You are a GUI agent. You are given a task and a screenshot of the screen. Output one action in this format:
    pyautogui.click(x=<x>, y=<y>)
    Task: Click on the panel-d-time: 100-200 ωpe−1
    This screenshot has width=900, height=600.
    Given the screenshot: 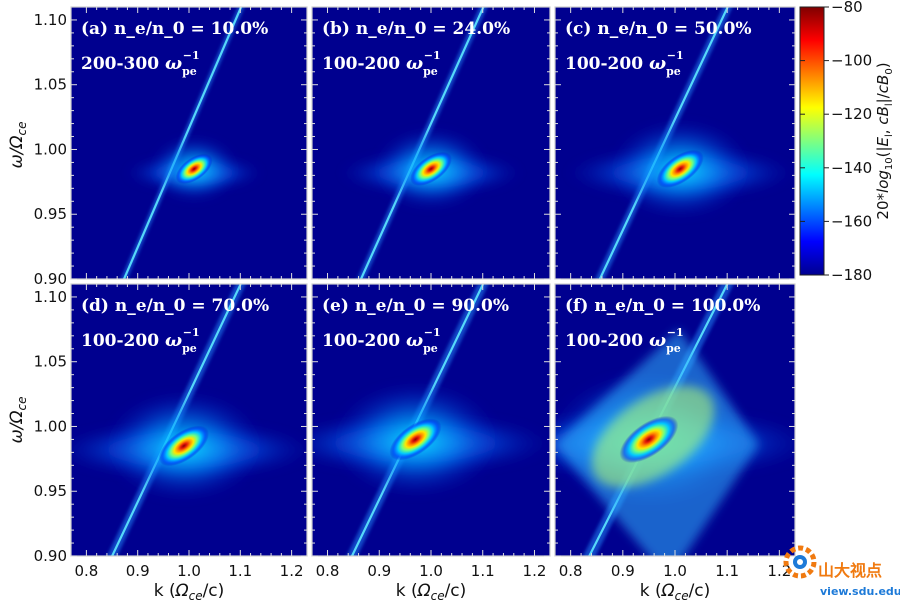 What is the action you would take?
    pyautogui.click(x=140, y=340)
    